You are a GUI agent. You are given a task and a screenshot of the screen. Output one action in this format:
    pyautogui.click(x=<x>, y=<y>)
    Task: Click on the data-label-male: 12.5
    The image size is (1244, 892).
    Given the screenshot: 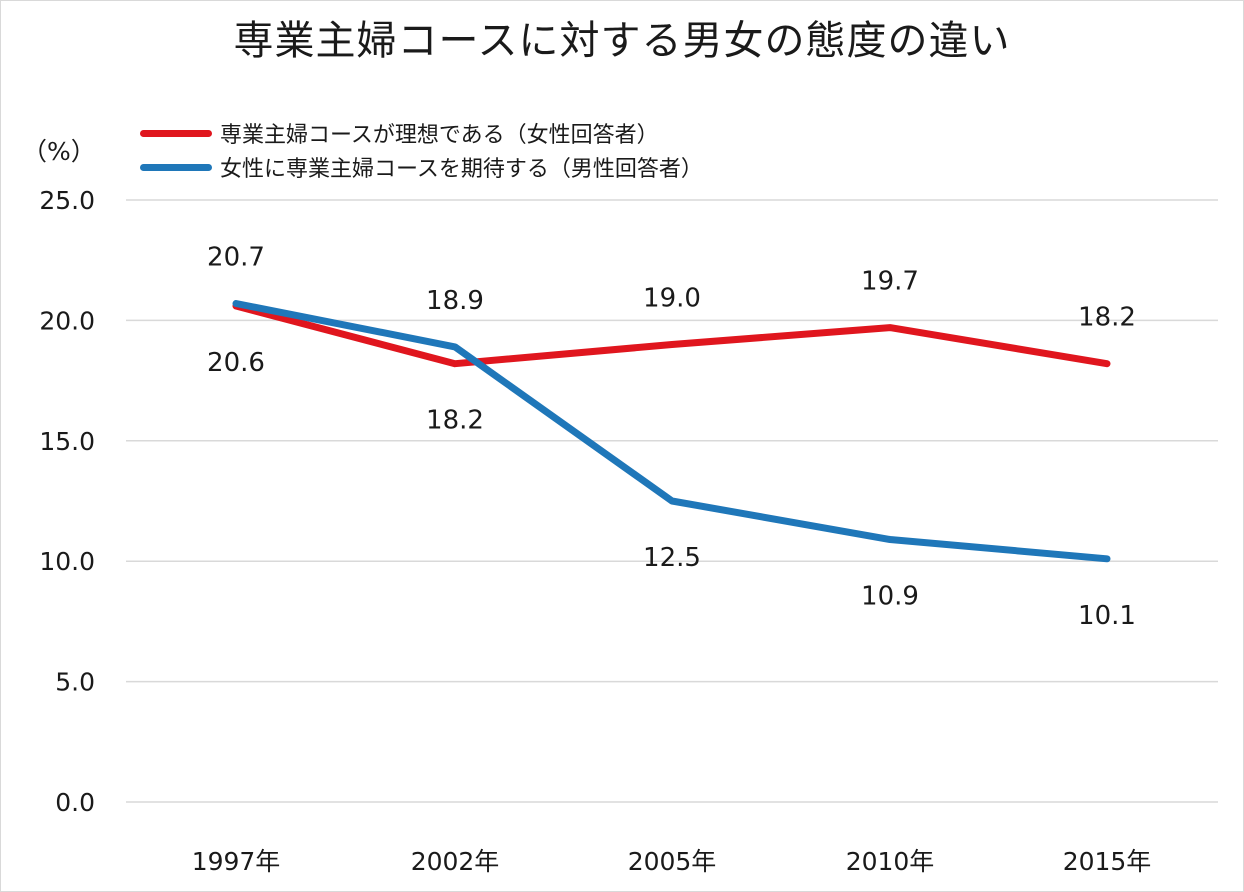 What is the action you would take?
    pyautogui.click(x=672, y=558)
    